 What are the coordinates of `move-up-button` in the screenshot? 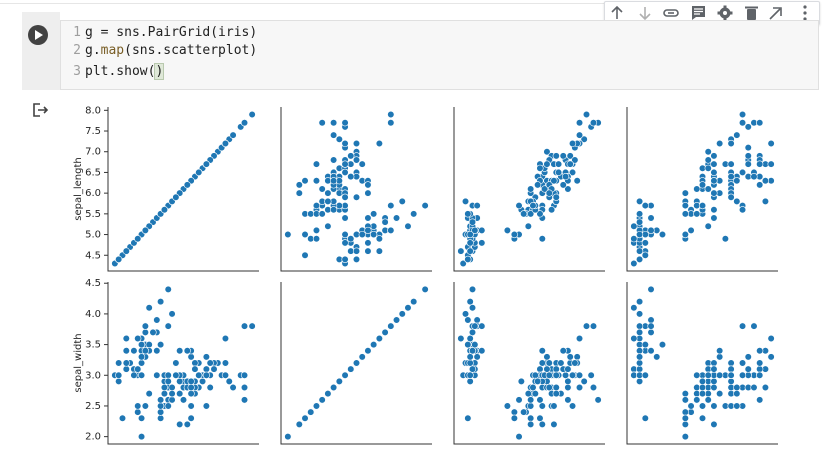 It's located at (617, 12).